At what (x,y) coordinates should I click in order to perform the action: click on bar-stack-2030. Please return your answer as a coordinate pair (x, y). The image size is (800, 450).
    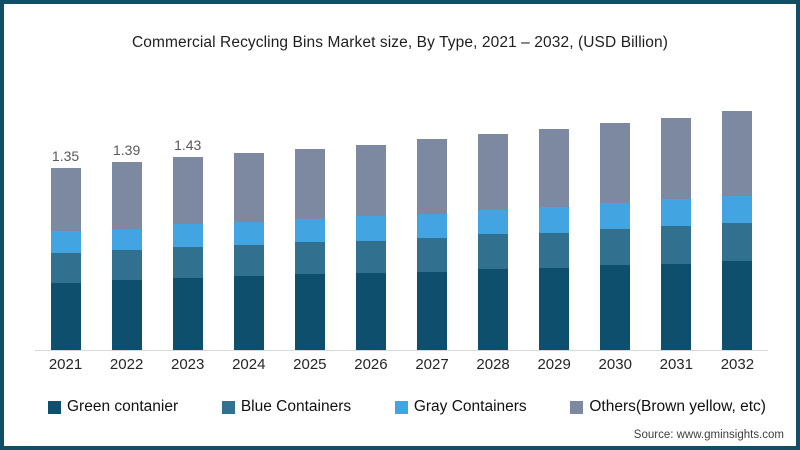
    Looking at the image, I should click on (615, 236).